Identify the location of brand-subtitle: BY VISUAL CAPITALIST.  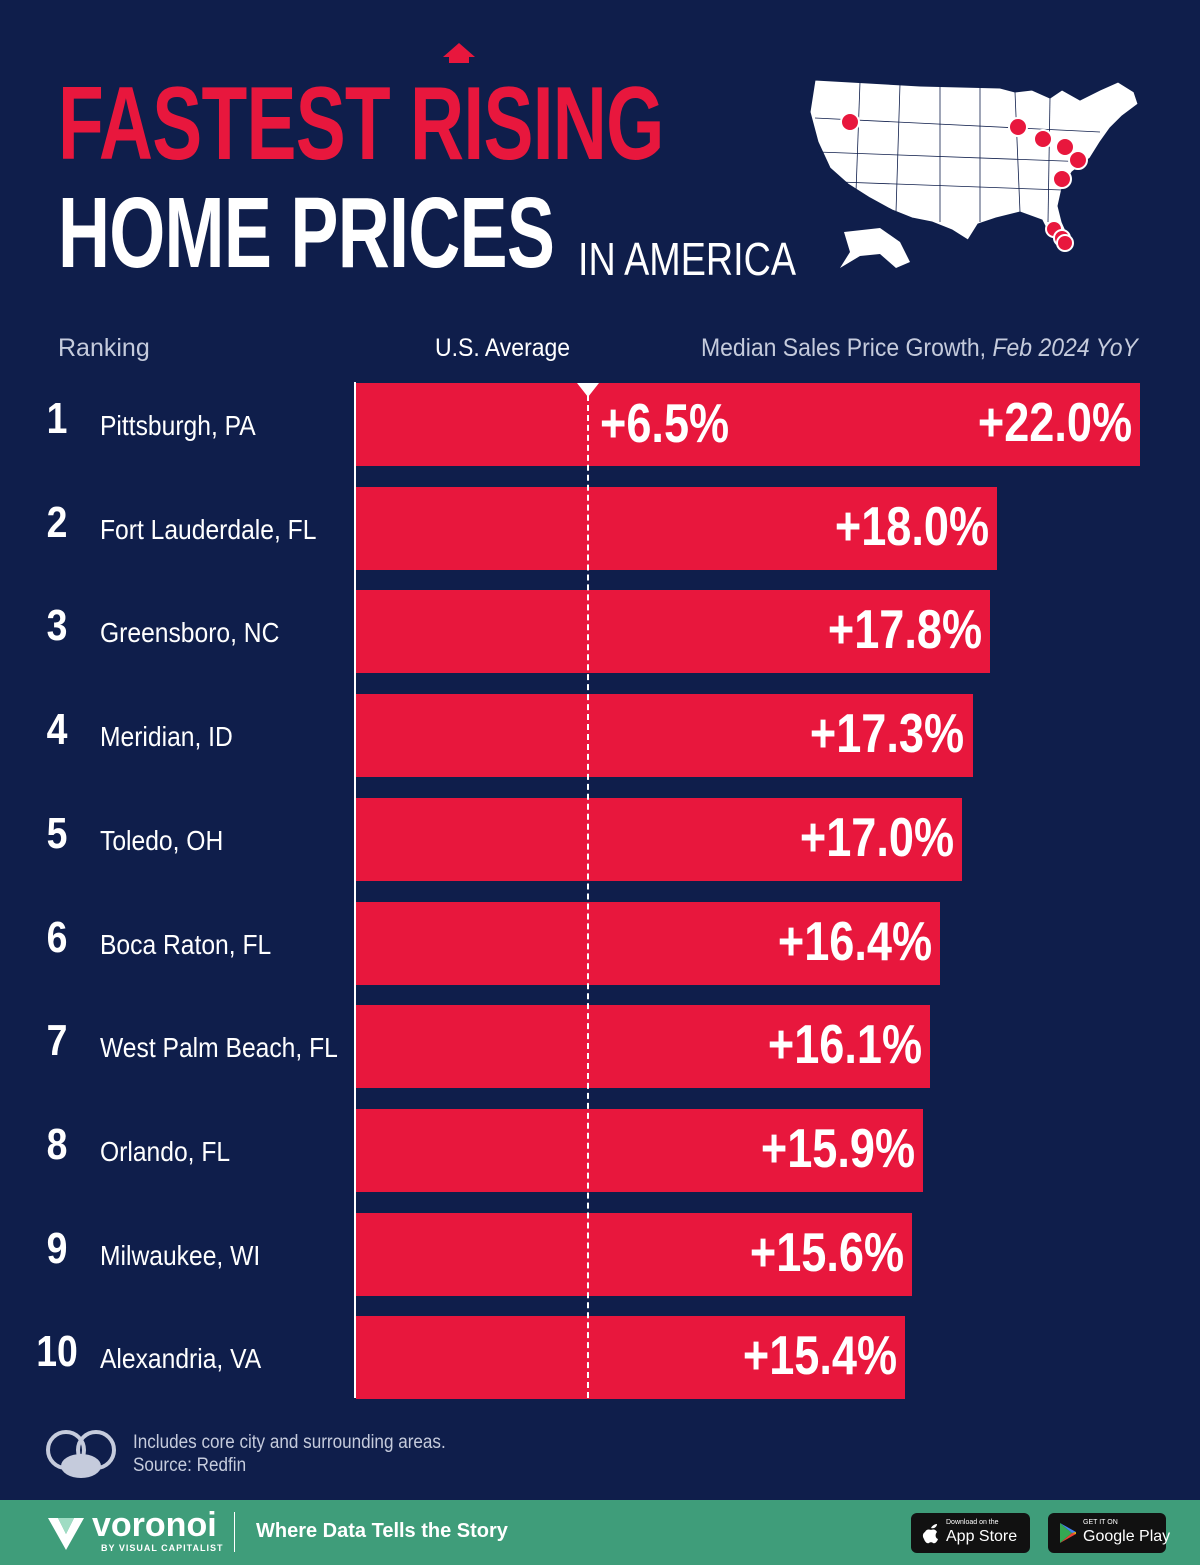
(162, 1548).